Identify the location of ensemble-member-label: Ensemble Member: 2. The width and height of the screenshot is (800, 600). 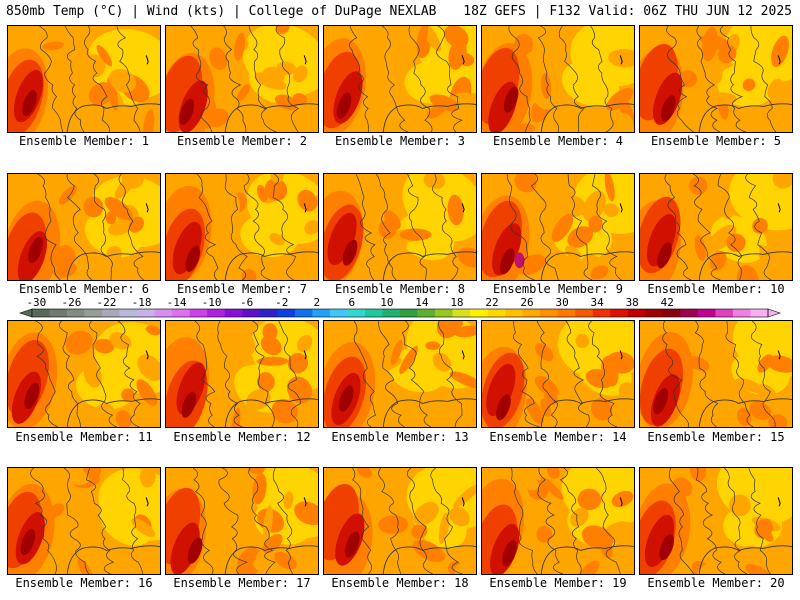
(242, 141).